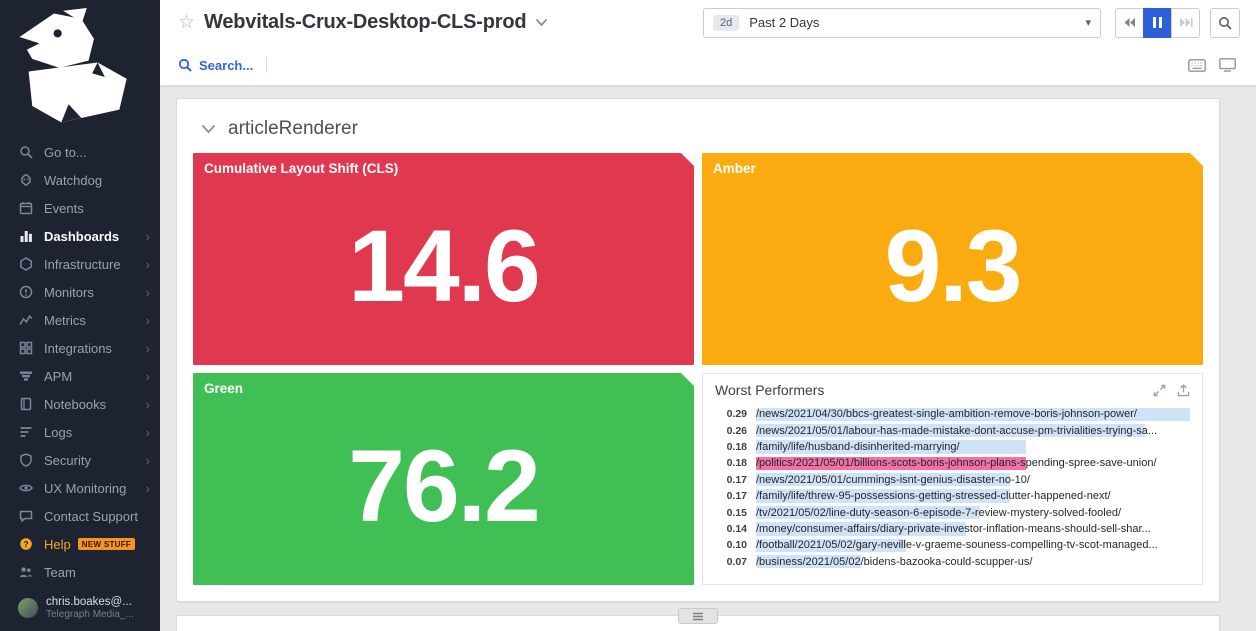 This screenshot has width=1256, height=631. Describe the element at coordinates (365, 22) in the screenshot. I see `dashboard-title: Webvitals-Crux-Desktop-CLS-prod` at that location.